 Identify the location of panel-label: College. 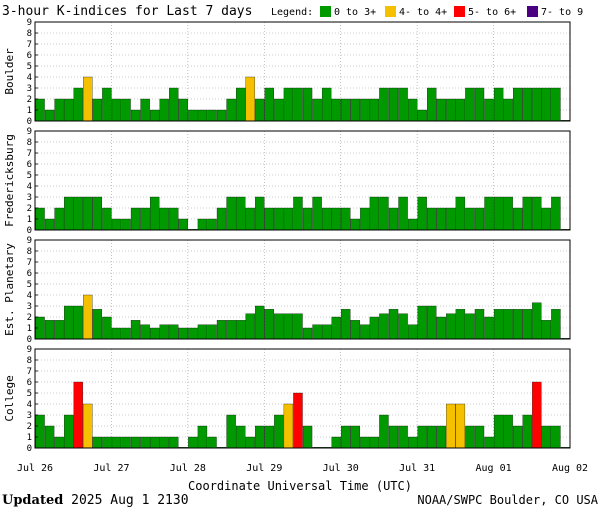
(9, 398).